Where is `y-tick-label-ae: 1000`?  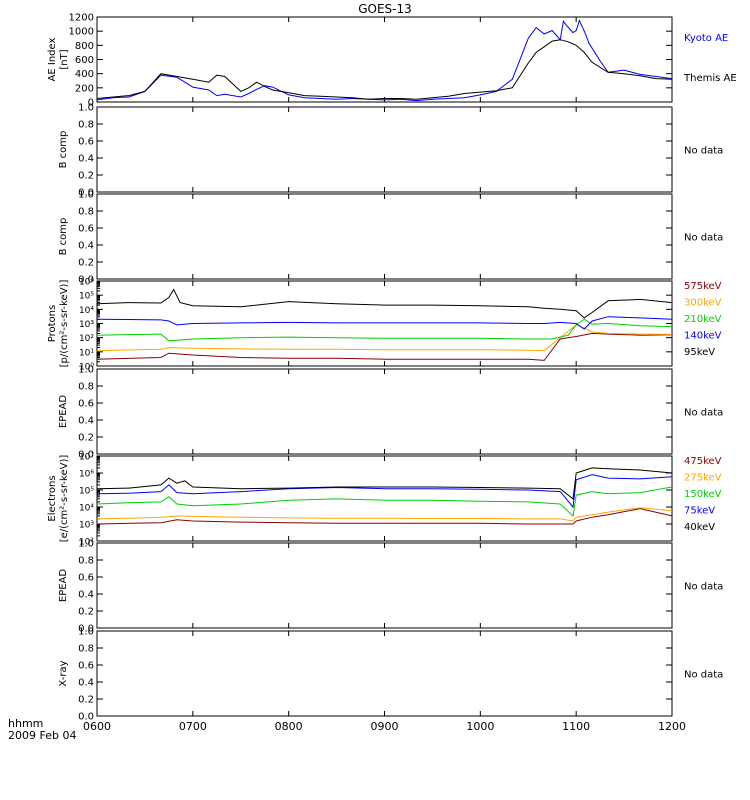
y-tick-label-ae: 1000 is located at coordinates (81, 32).